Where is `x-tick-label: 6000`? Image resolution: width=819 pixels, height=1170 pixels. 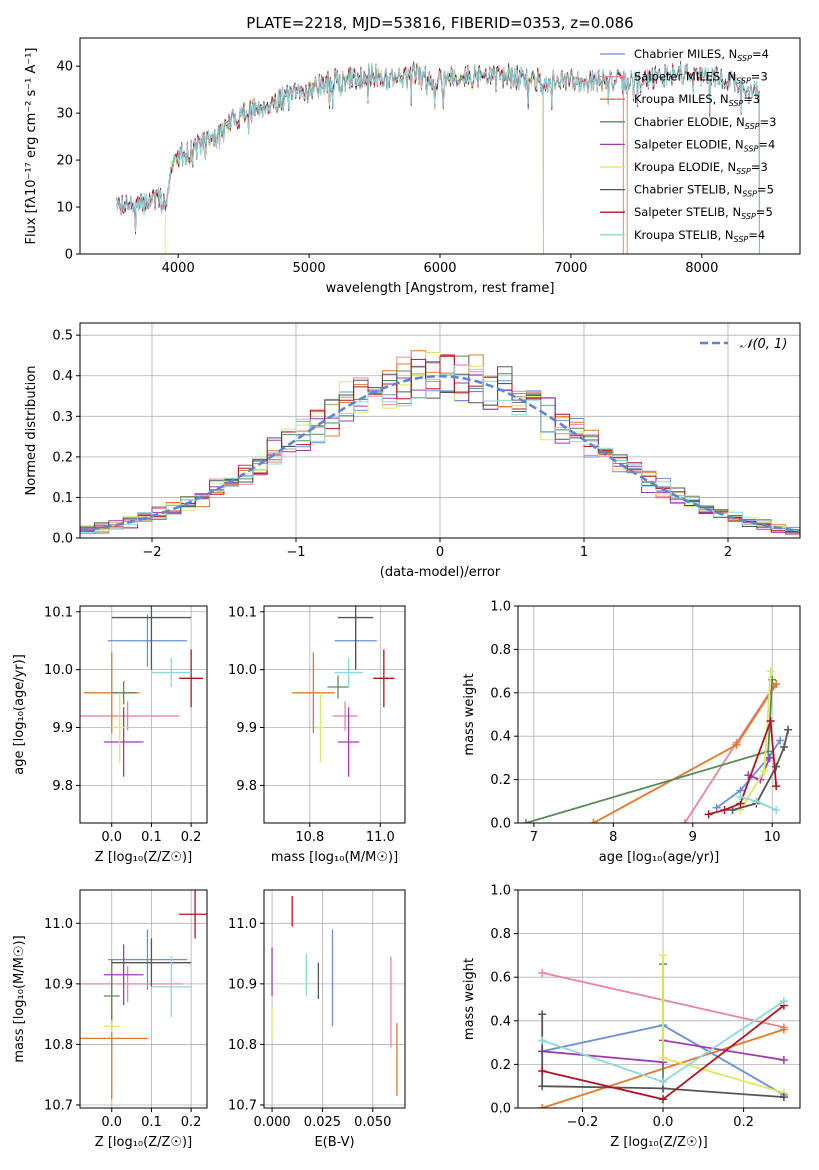
x-tick-label: 6000 is located at coordinates (439, 268).